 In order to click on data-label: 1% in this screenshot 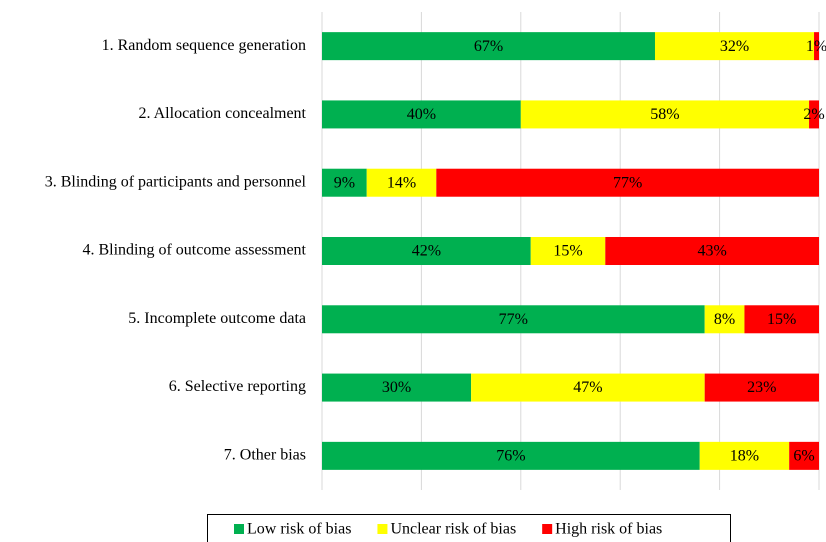, I will do `click(816, 46)`.